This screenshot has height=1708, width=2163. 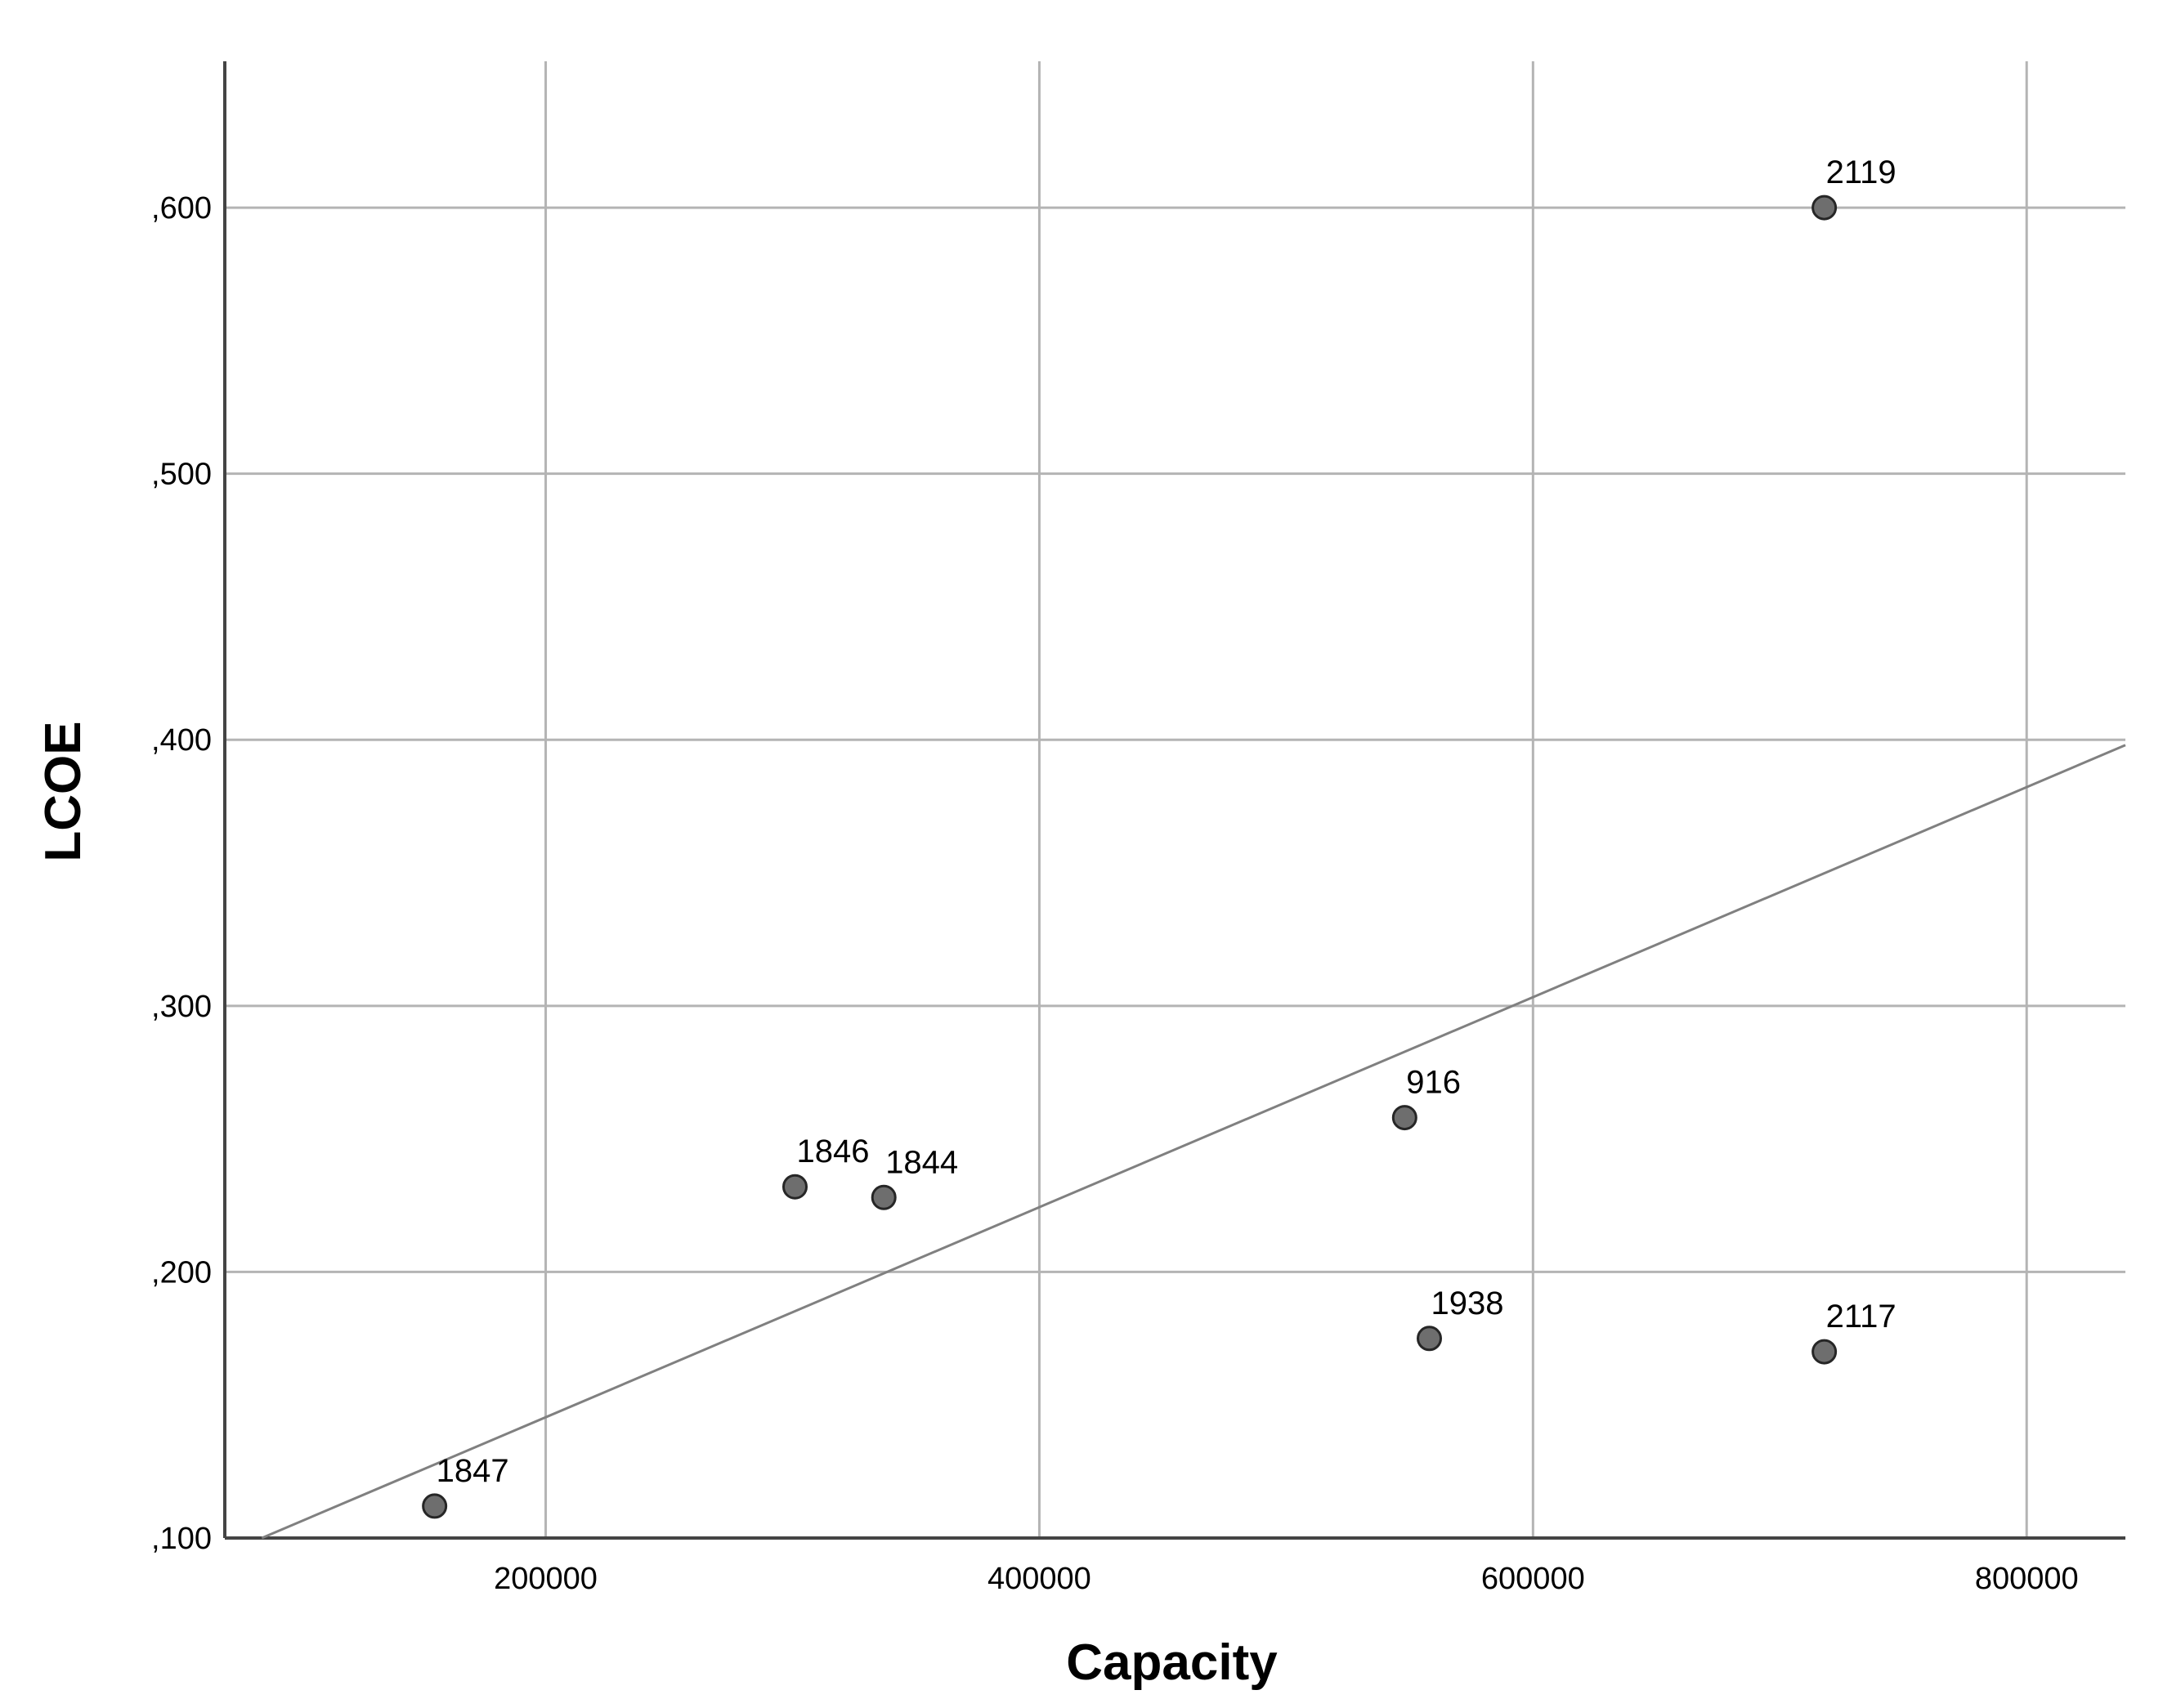 I want to click on point-label: 2119, so click(x=1861, y=172).